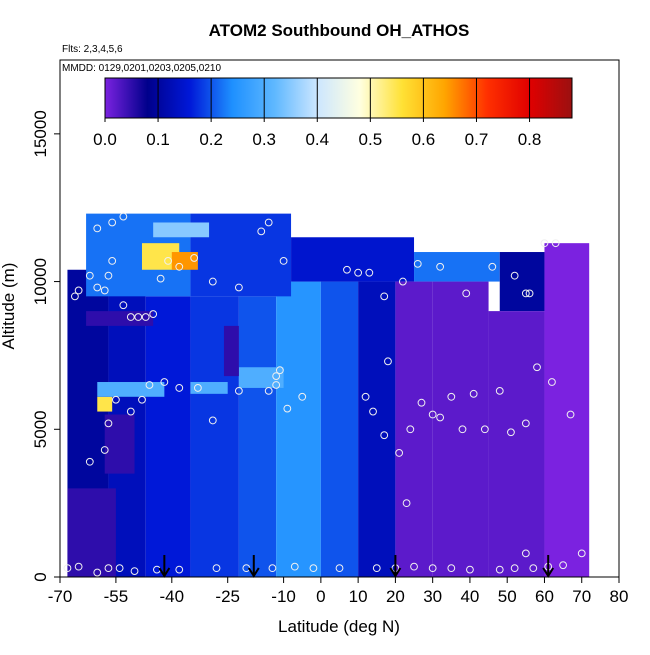  What do you see at coordinates (211, 139) in the screenshot?
I see `colorbar-tick-label: 0.2` at bounding box center [211, 139].